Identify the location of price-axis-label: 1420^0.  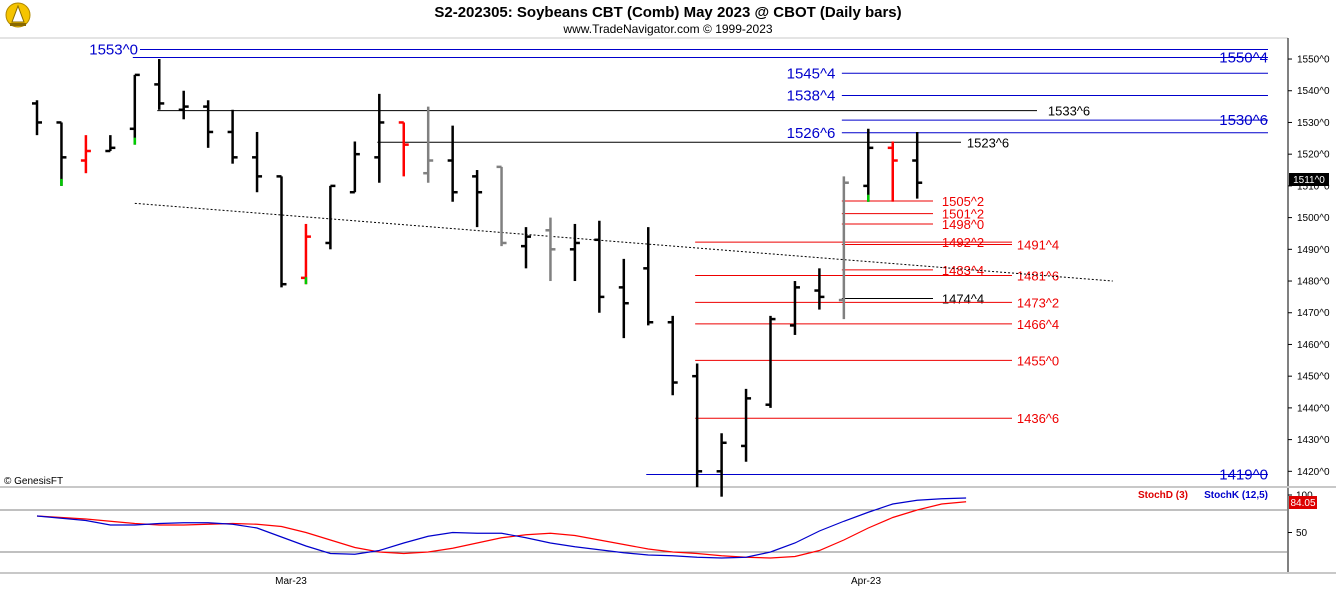
(1313, 472).